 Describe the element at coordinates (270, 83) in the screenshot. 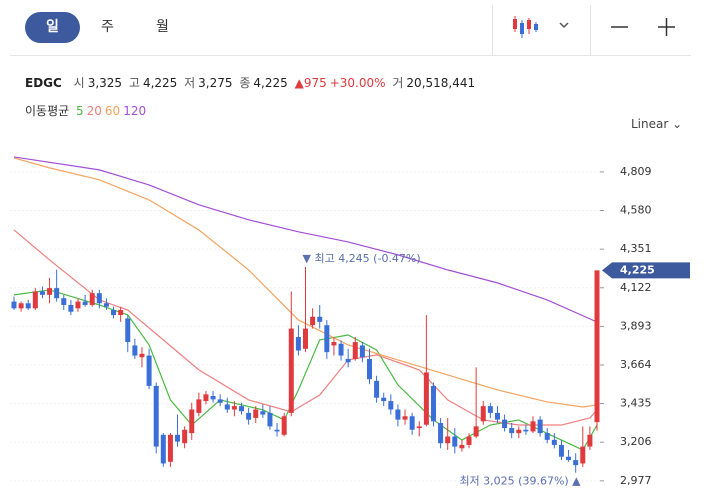

I see `quote-value: 4,225` at that location.